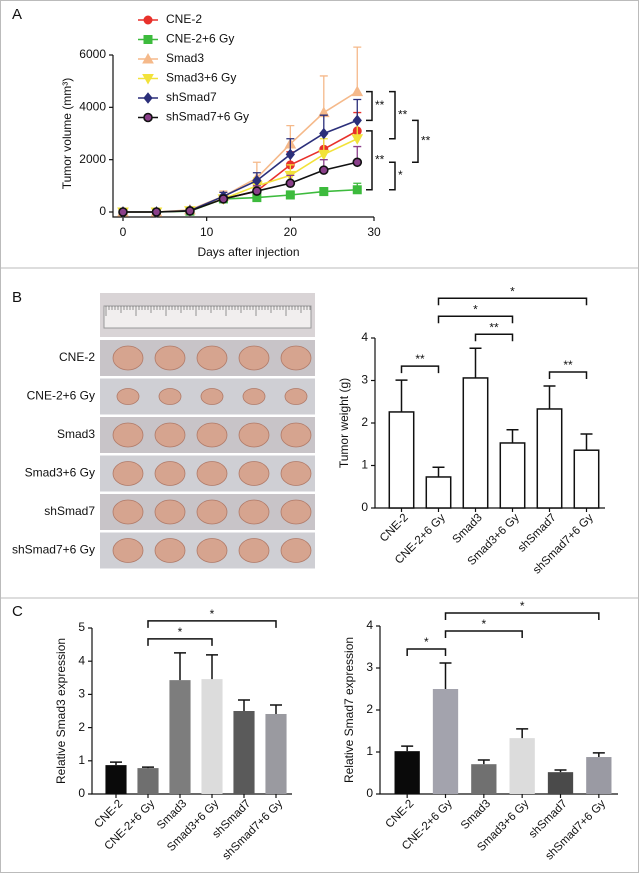 Image resolution: width=639 pixels, height=873 pixels. Describe the element at coordinates (67, 134) in the screenshot. I see `y-axis-title: Tumor volume (mm³)` at that location.